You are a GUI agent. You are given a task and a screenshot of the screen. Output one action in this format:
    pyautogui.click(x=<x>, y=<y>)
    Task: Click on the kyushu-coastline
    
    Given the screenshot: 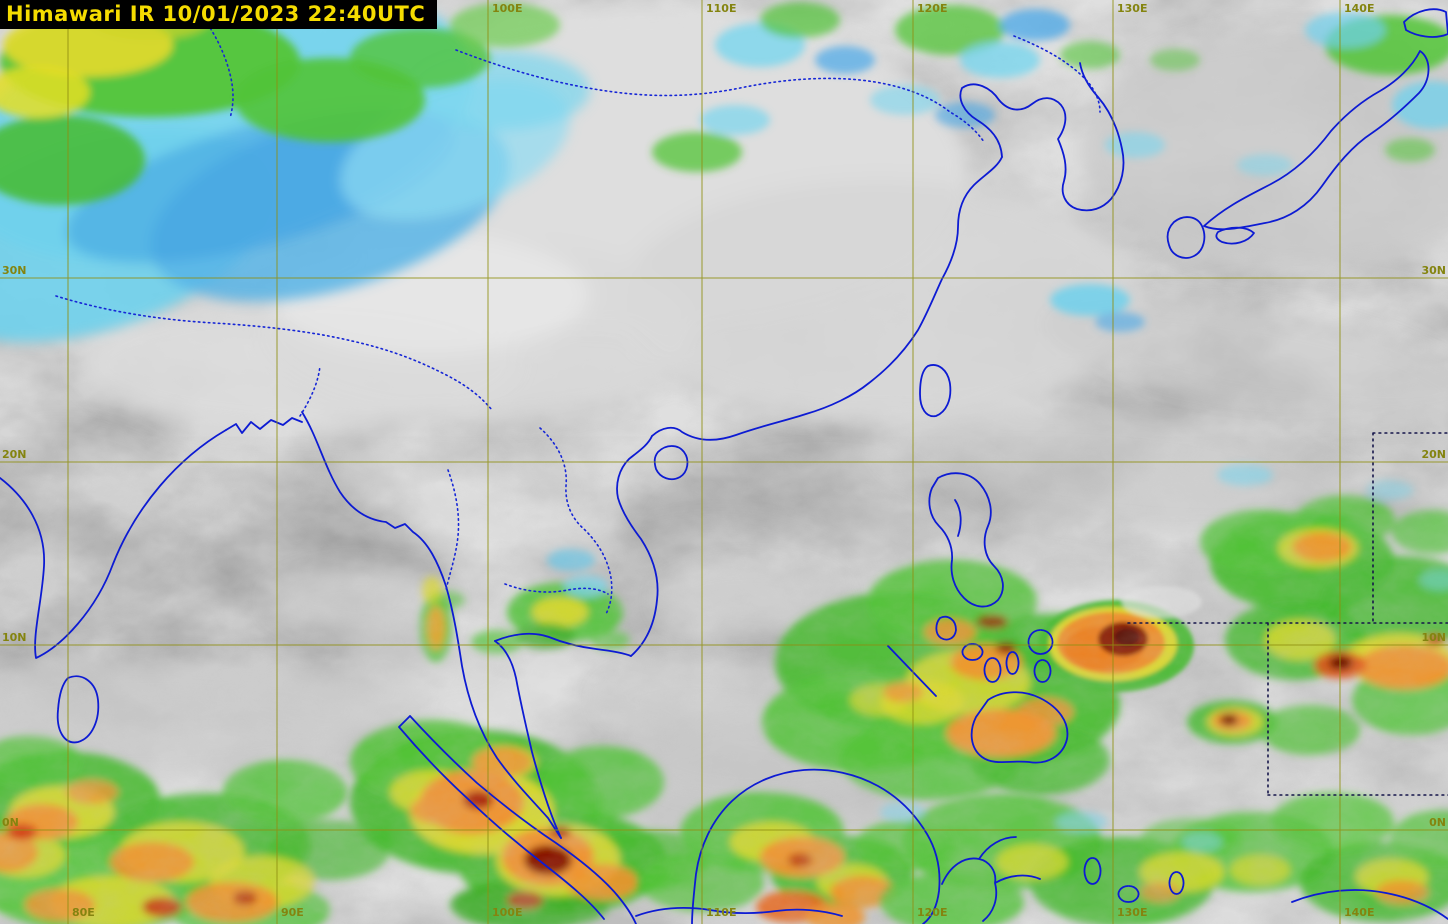 What is the action you would take?
    pyautogui.click(x=1186, y=237)
    